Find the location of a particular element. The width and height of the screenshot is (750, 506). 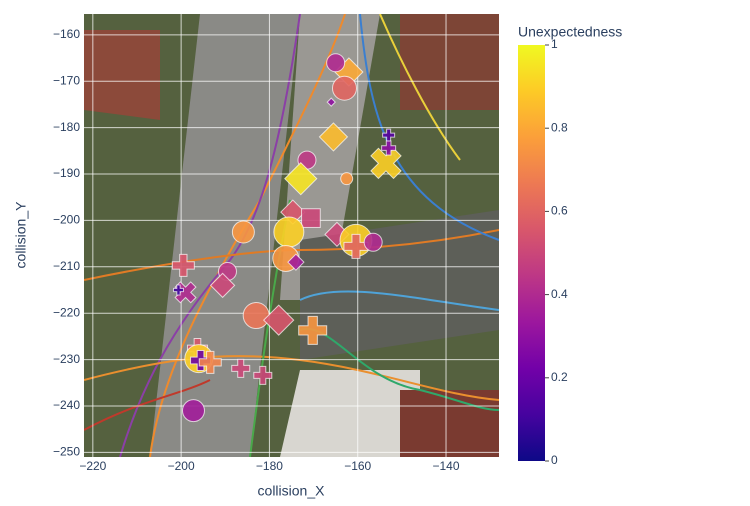

colorbar-title: Unexpectedness is located at coordinates (570, 32).